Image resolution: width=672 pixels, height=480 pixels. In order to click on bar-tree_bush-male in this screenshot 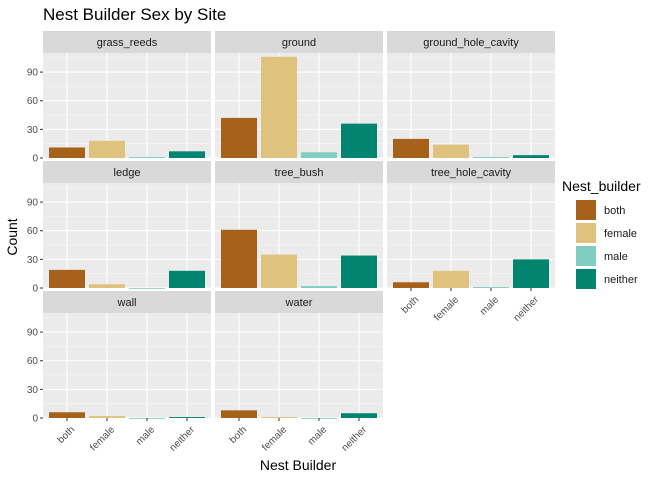, I will do `click(319, 287)`.